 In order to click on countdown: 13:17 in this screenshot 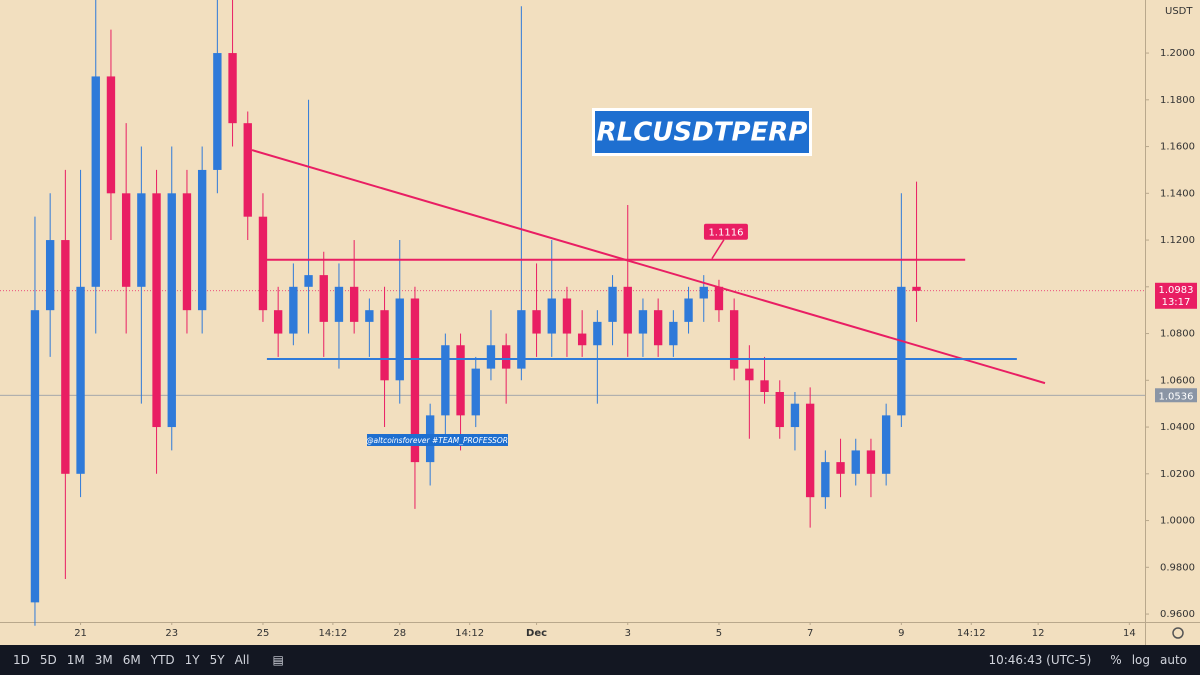, I will do `click(1176, 302)`.